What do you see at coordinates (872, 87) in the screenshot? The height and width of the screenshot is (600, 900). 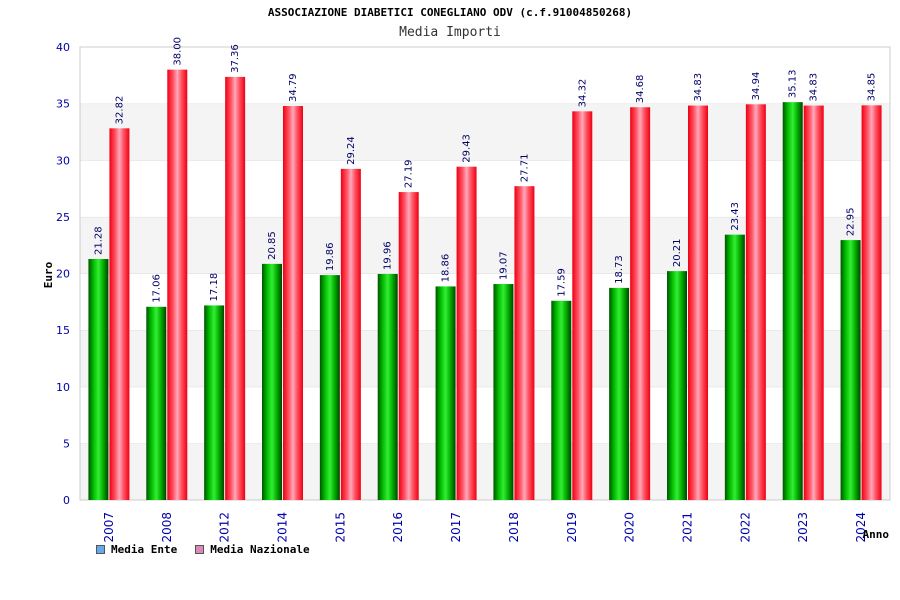 I see `data-label: 34.85` at bounding box center [872, 87].